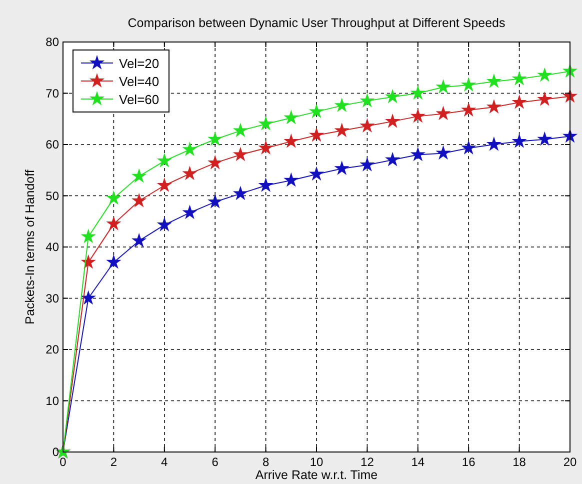  Describe the element at coordinates (164, 462) in the screenshot. I see `x-tick-label: 4` at that location.